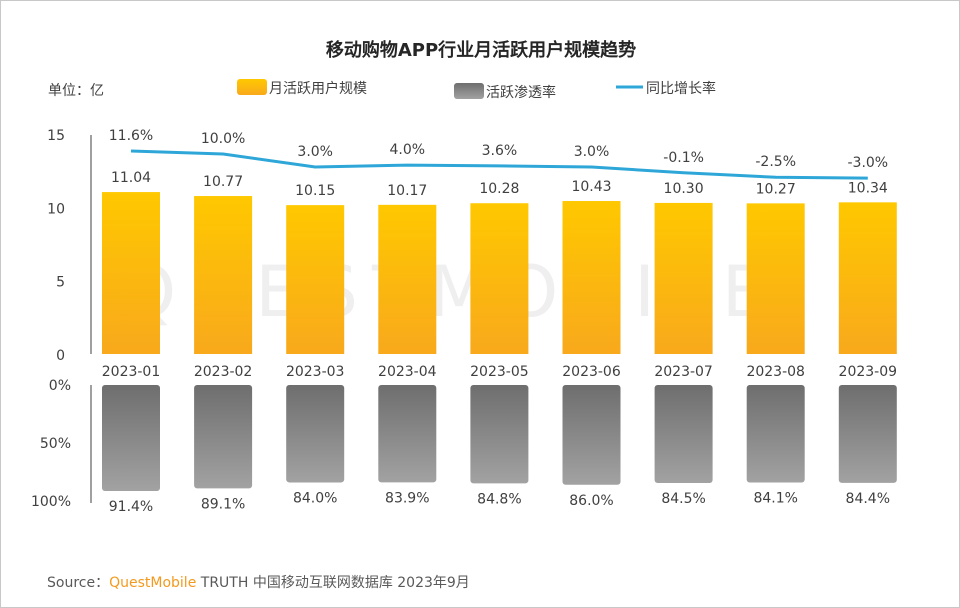 The height and width of the screenshot is (608, 960). Describe the element at coordinates (591, 372) in the screenshot. I see `x-tick-label: 2023-06` at that location.